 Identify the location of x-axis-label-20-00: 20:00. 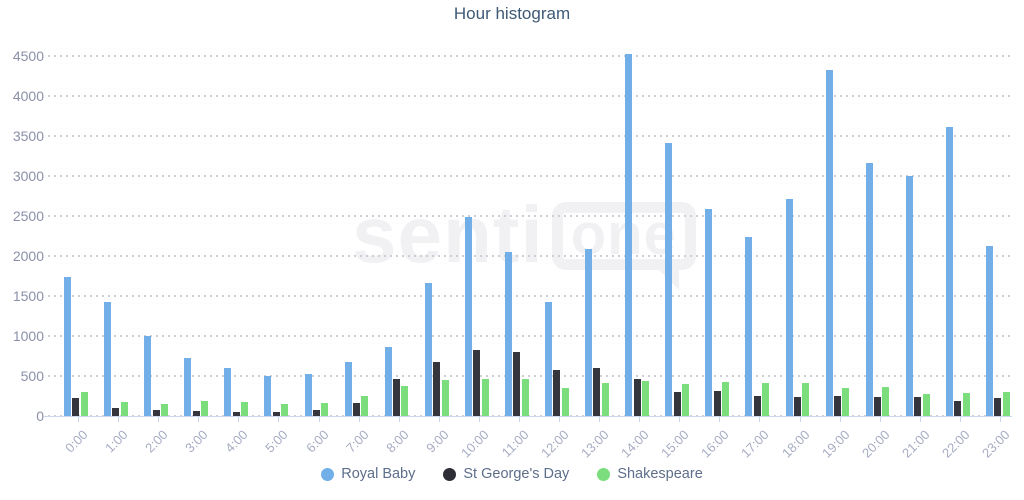
(875, 444).